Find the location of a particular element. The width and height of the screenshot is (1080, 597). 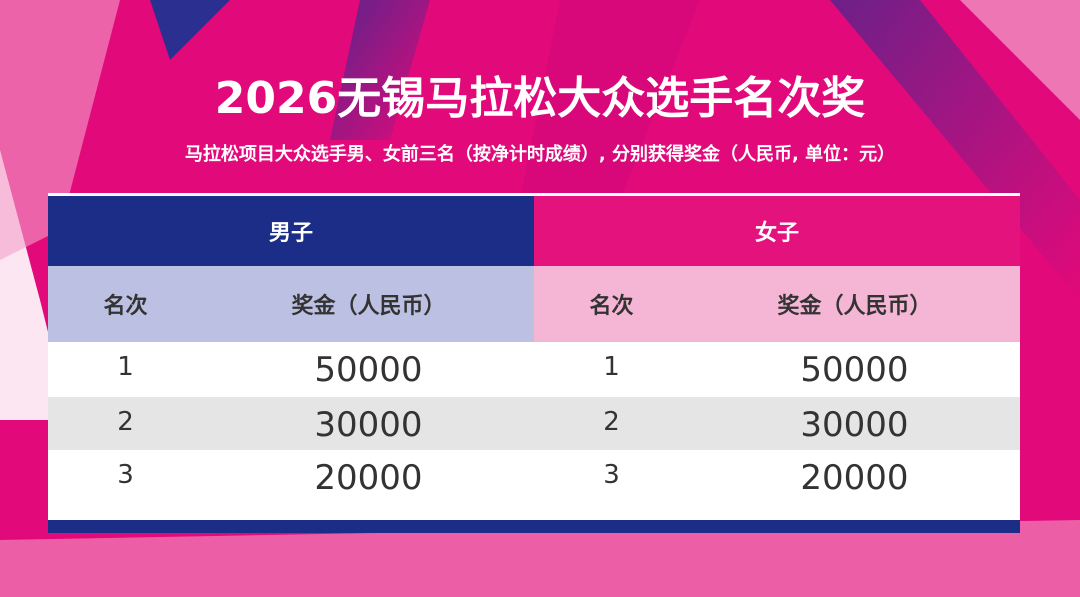

group-header: 女子 is located at coordinates (777, 231).